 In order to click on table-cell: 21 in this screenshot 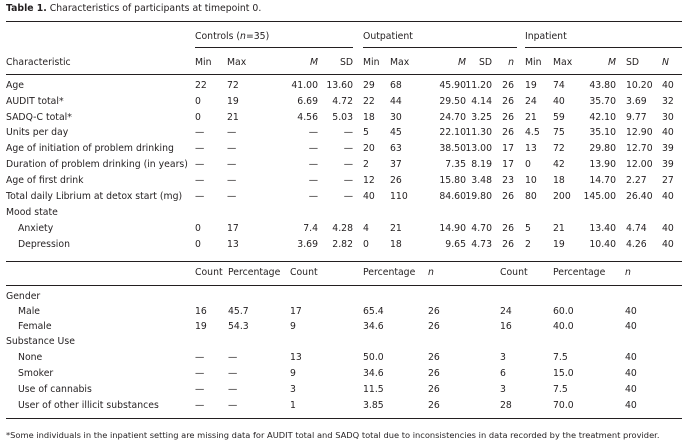, I will do `click(233, 117)`.